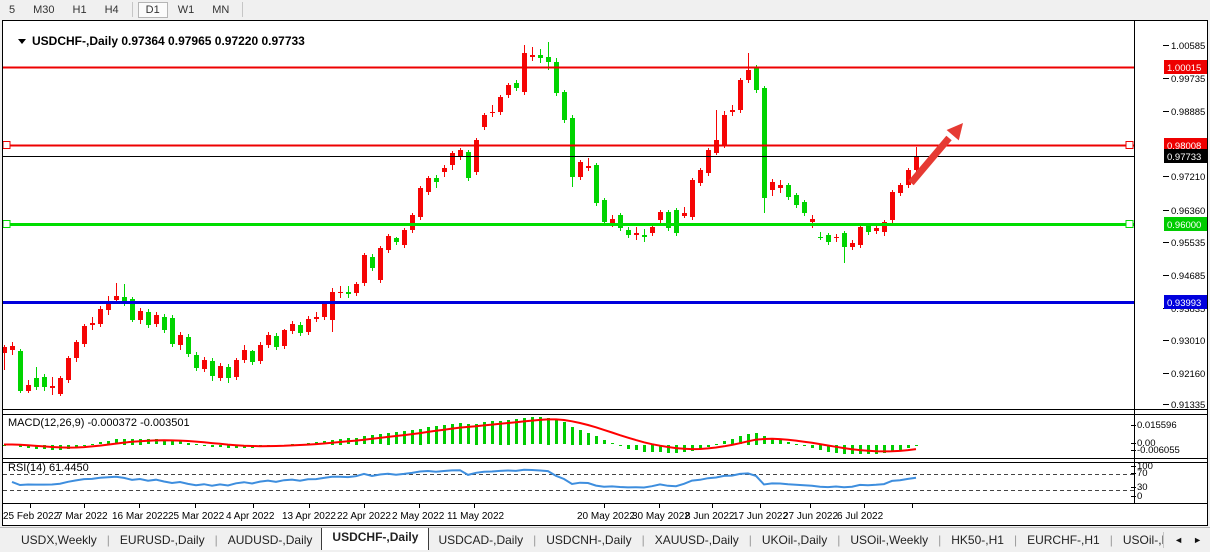 The height and width of the screenshot is (552, 1210). What do you see at coordinates (1063, 540) in the screenshot?
I see `chart-tab-eurchf-h1: EURCHF-,H1` at bounding box center [1063, 540].